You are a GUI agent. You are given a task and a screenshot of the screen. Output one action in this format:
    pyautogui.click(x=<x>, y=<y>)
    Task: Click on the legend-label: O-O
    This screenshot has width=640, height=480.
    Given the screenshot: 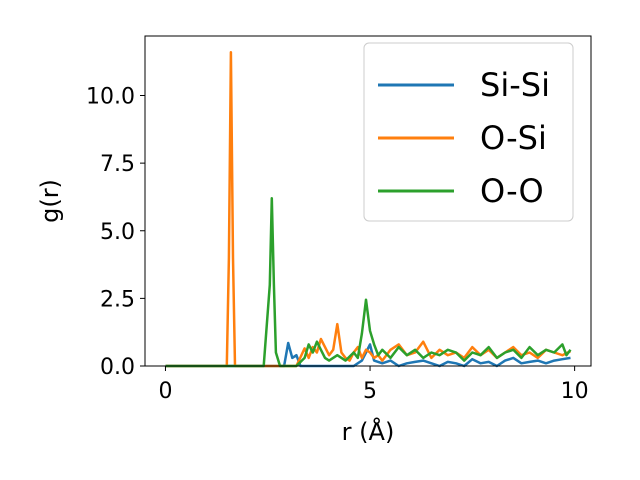 What is the action you would take?
    pyautogui.click(x=512, y=191)
    